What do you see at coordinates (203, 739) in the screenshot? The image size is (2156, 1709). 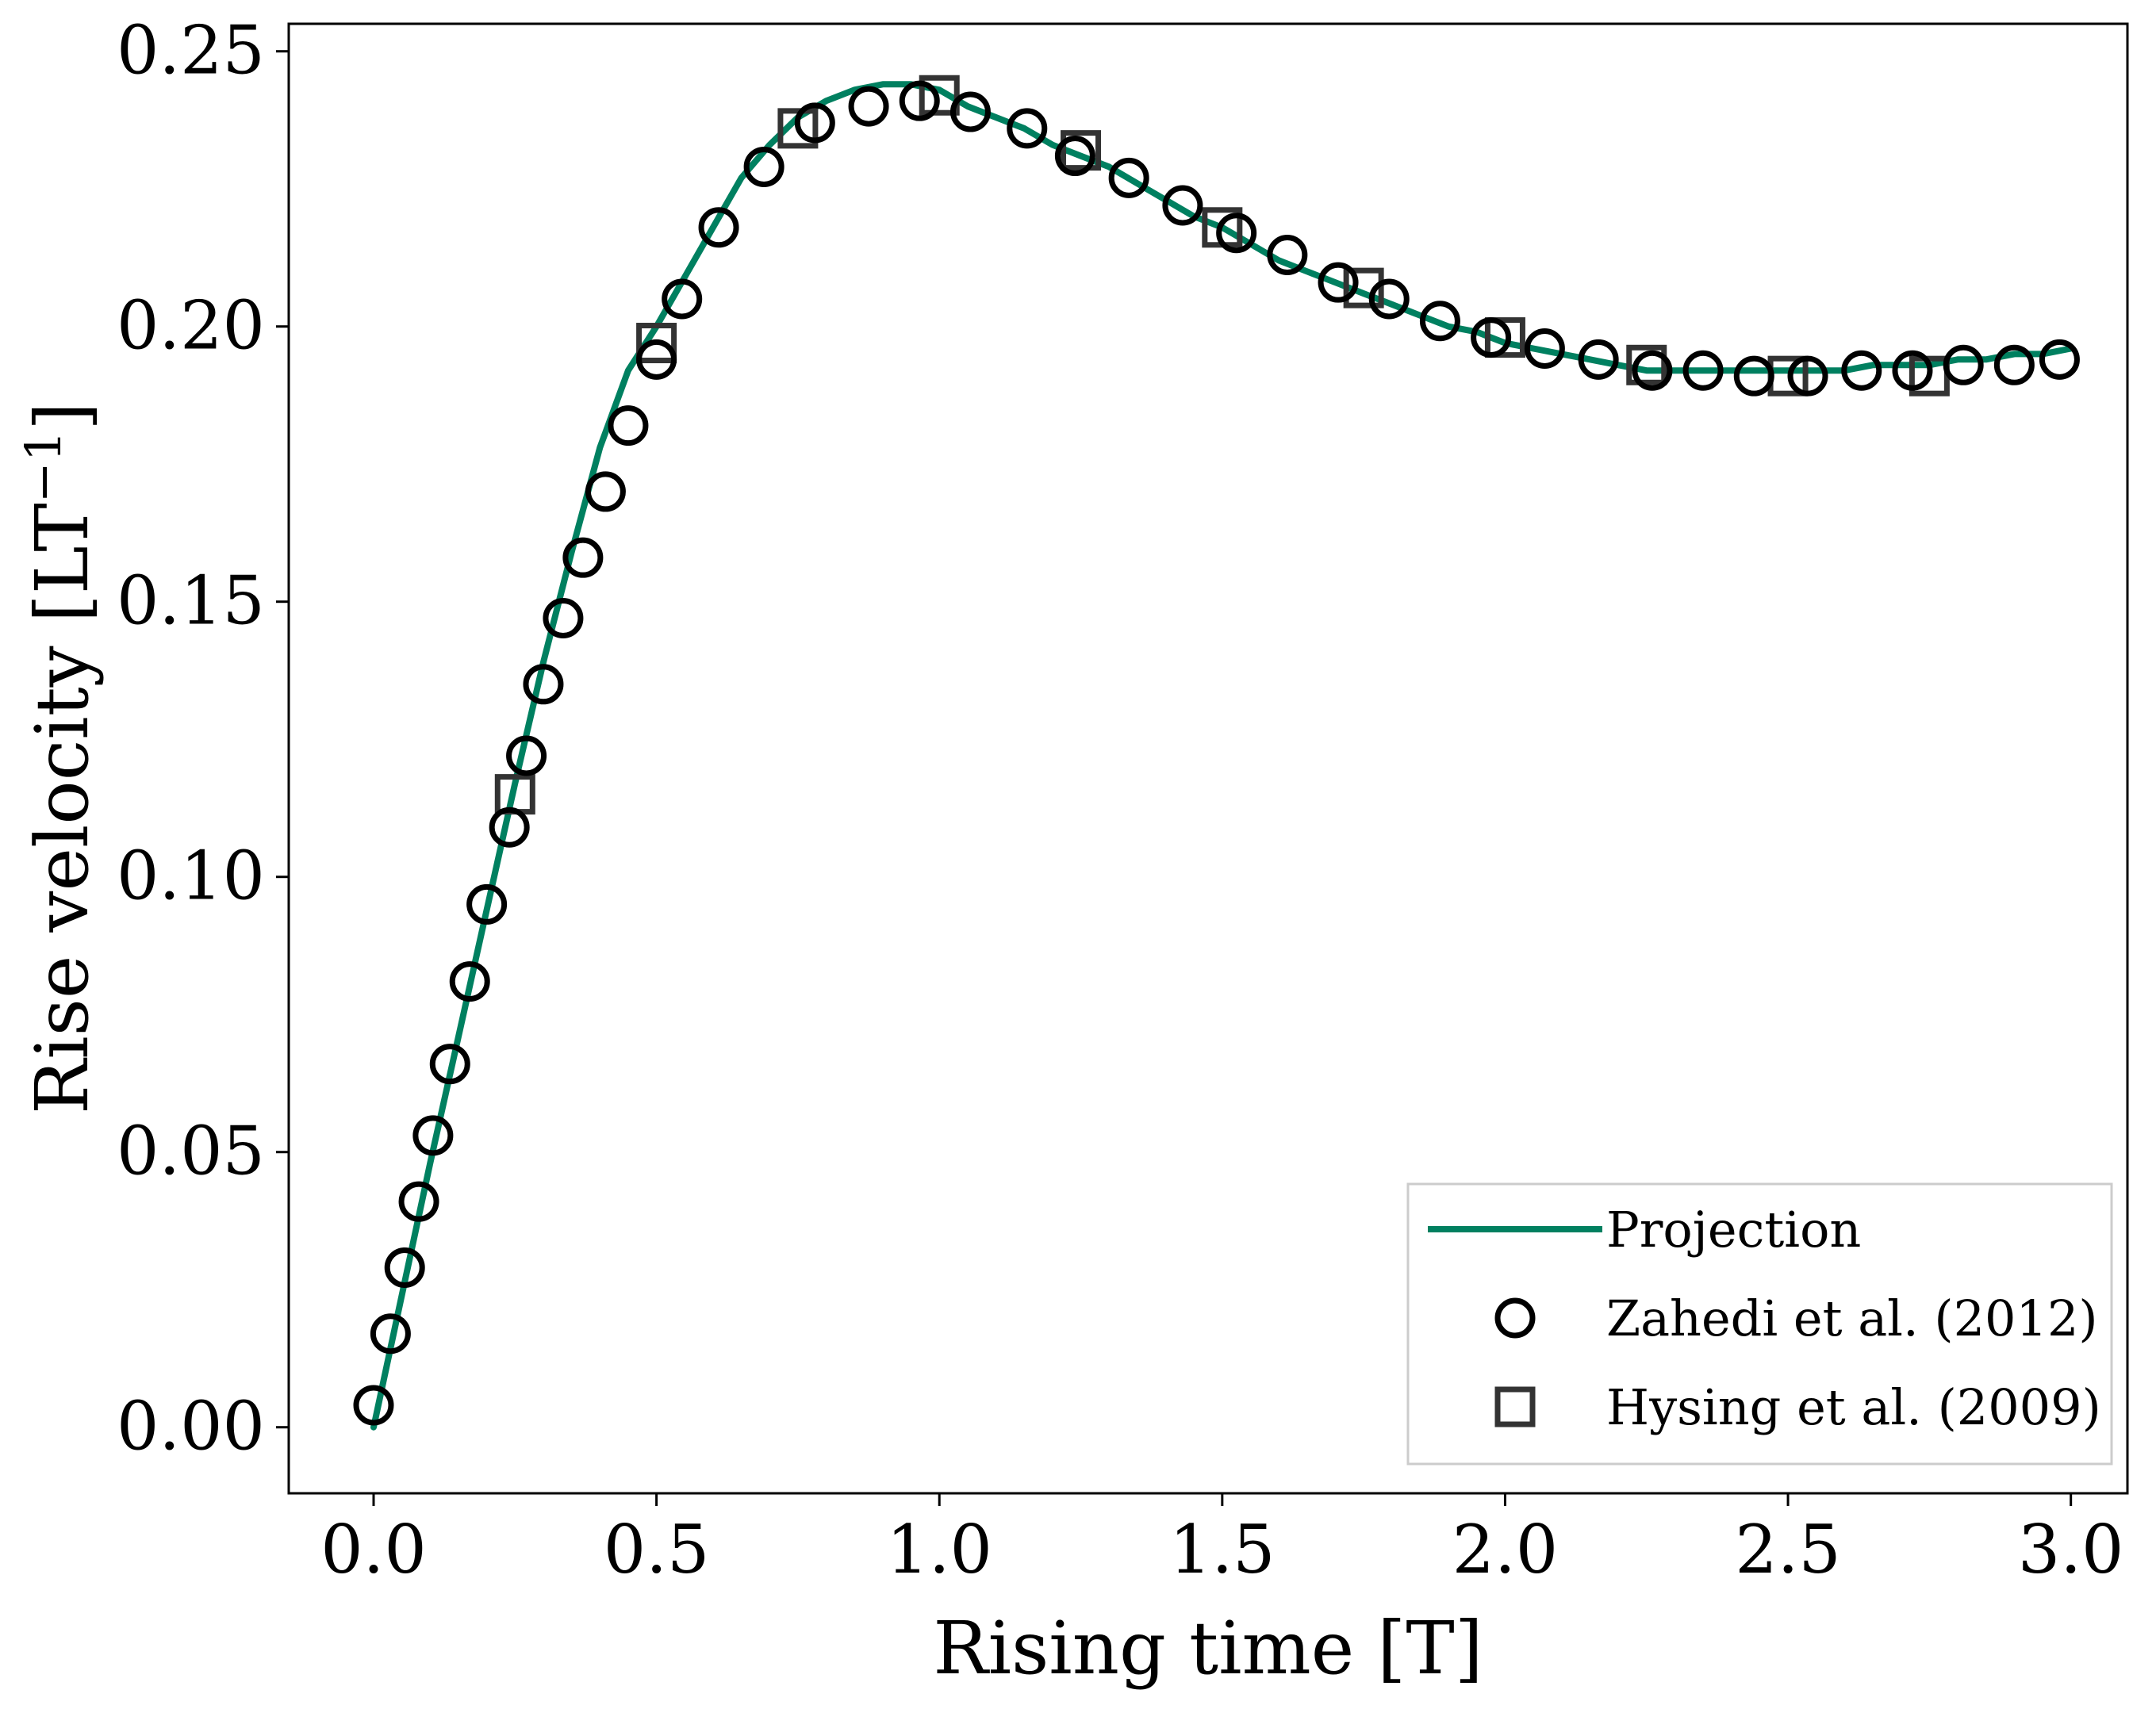 I see `y-axis-ticks: 0.00 0.05 0.10 0.15 0.20 0.25` at bounding box center [203, 739].